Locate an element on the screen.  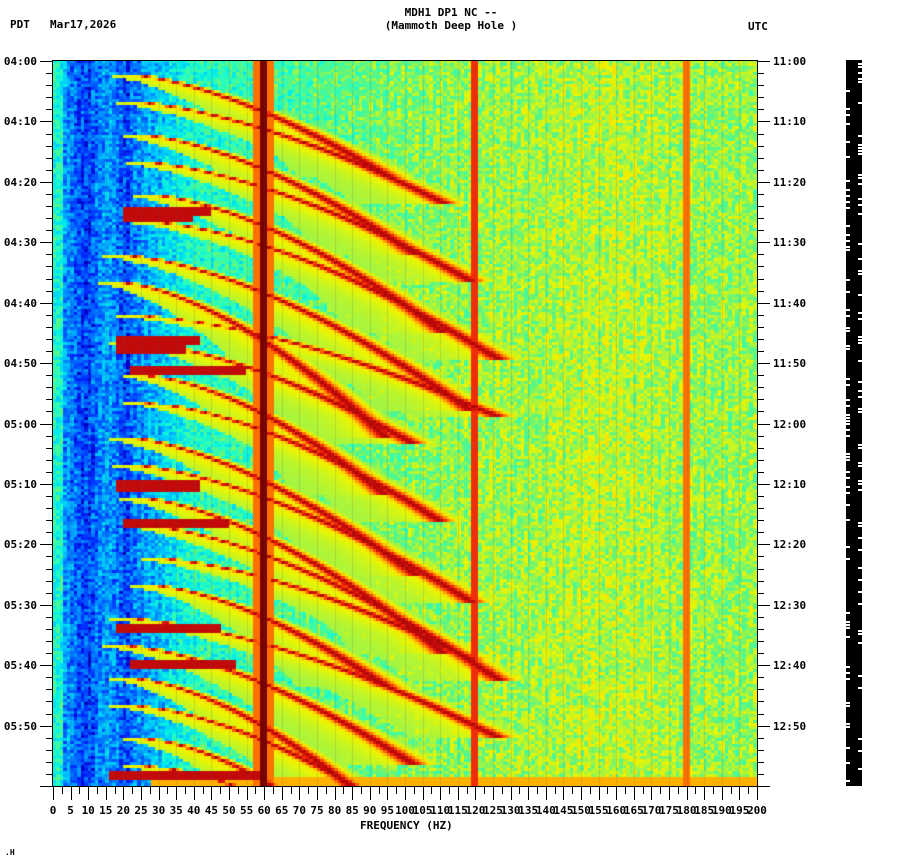
time-tick-label-utc: 12:40 is located at coordinates (790, 666).